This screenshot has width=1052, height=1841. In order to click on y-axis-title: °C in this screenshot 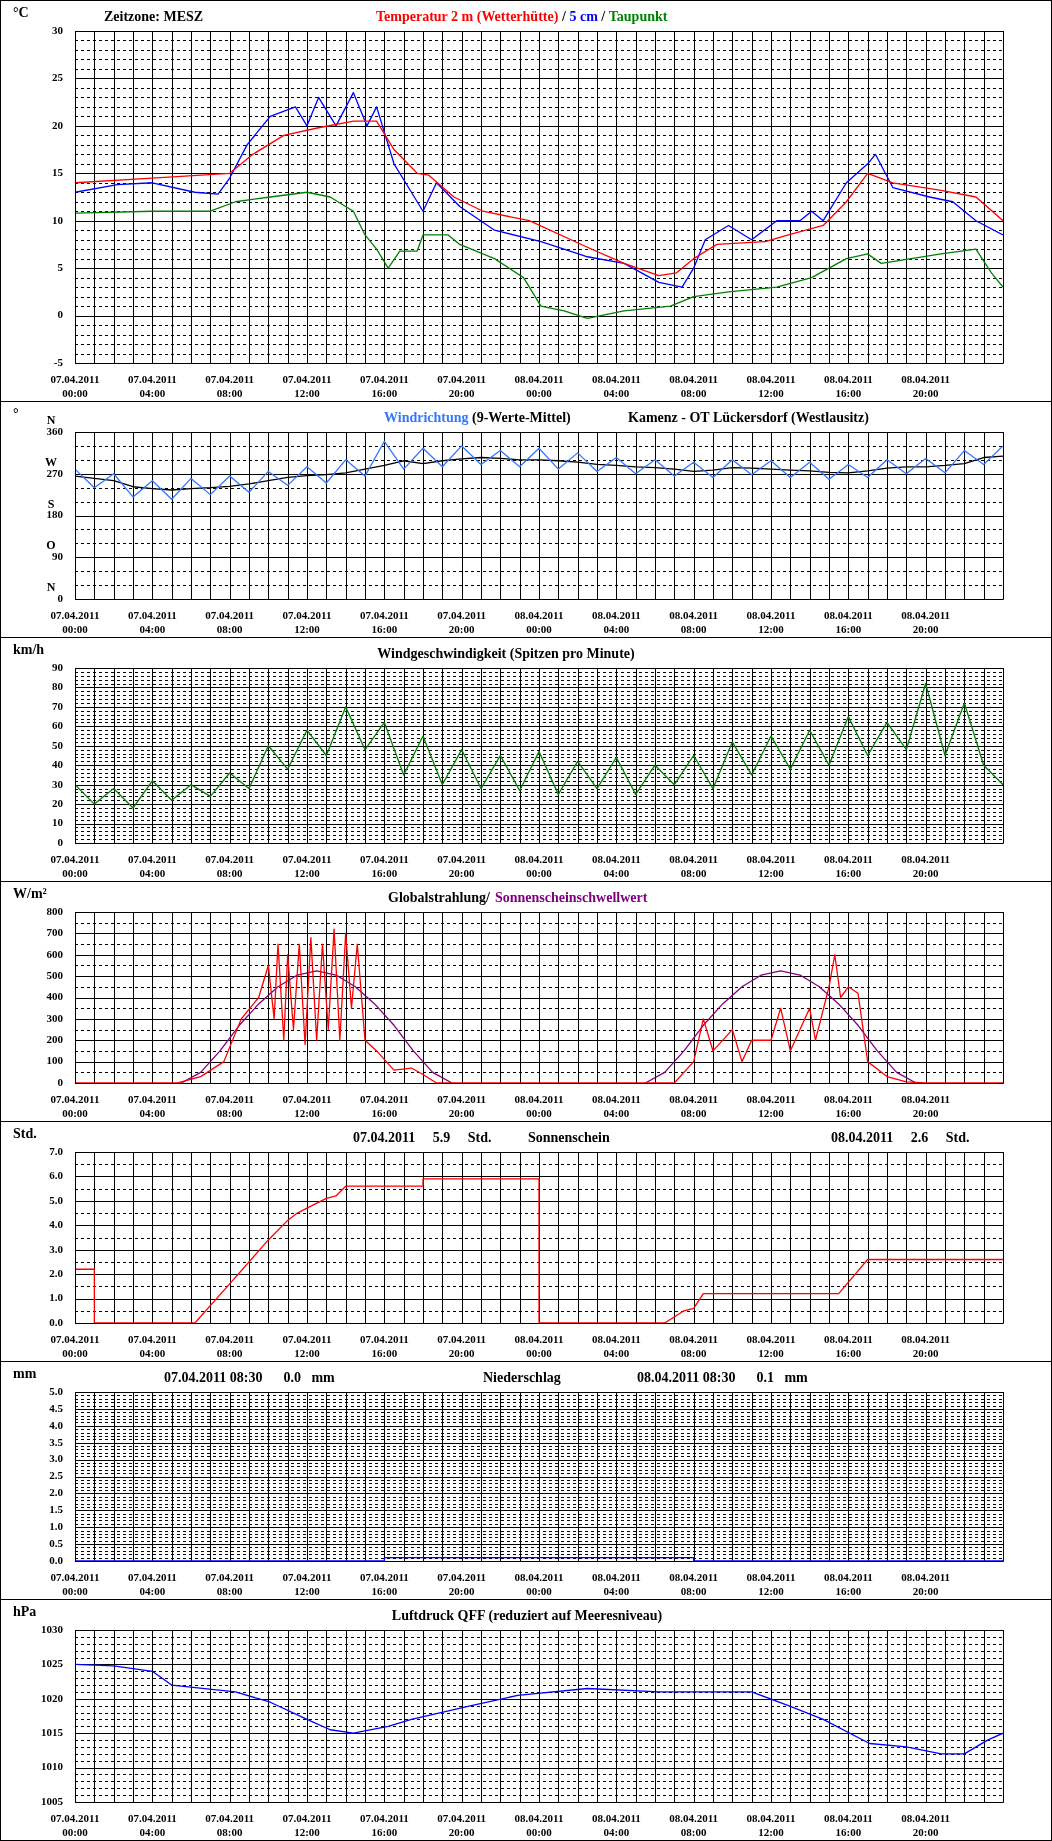, I will do `click(21, 12)`.